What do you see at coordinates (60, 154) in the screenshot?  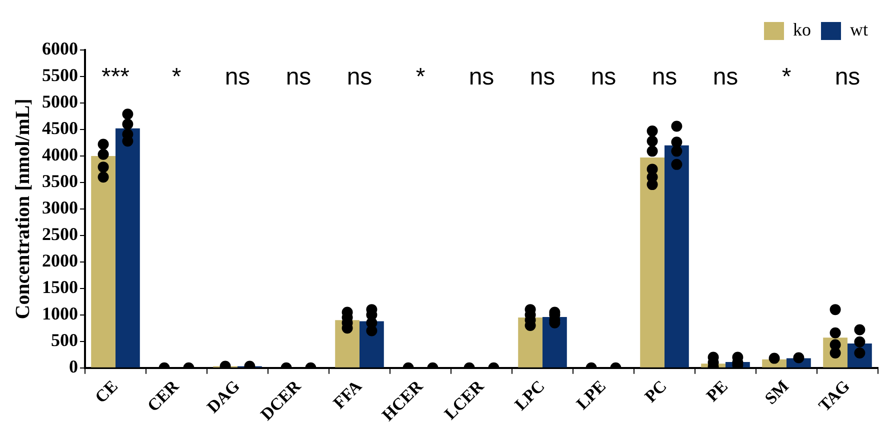 I see `y-tick-label: 4000` at bounding box center [60, 154].